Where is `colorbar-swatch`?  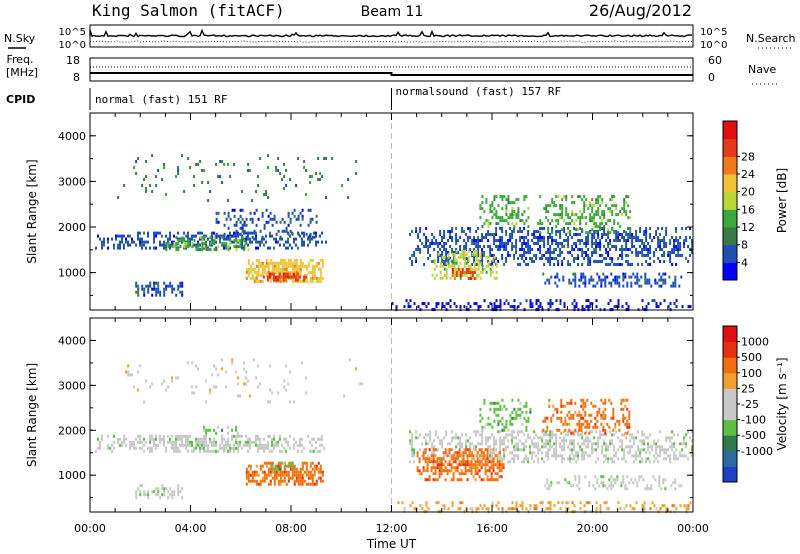 colorbar-swatch is located at coordinates (730, 349).